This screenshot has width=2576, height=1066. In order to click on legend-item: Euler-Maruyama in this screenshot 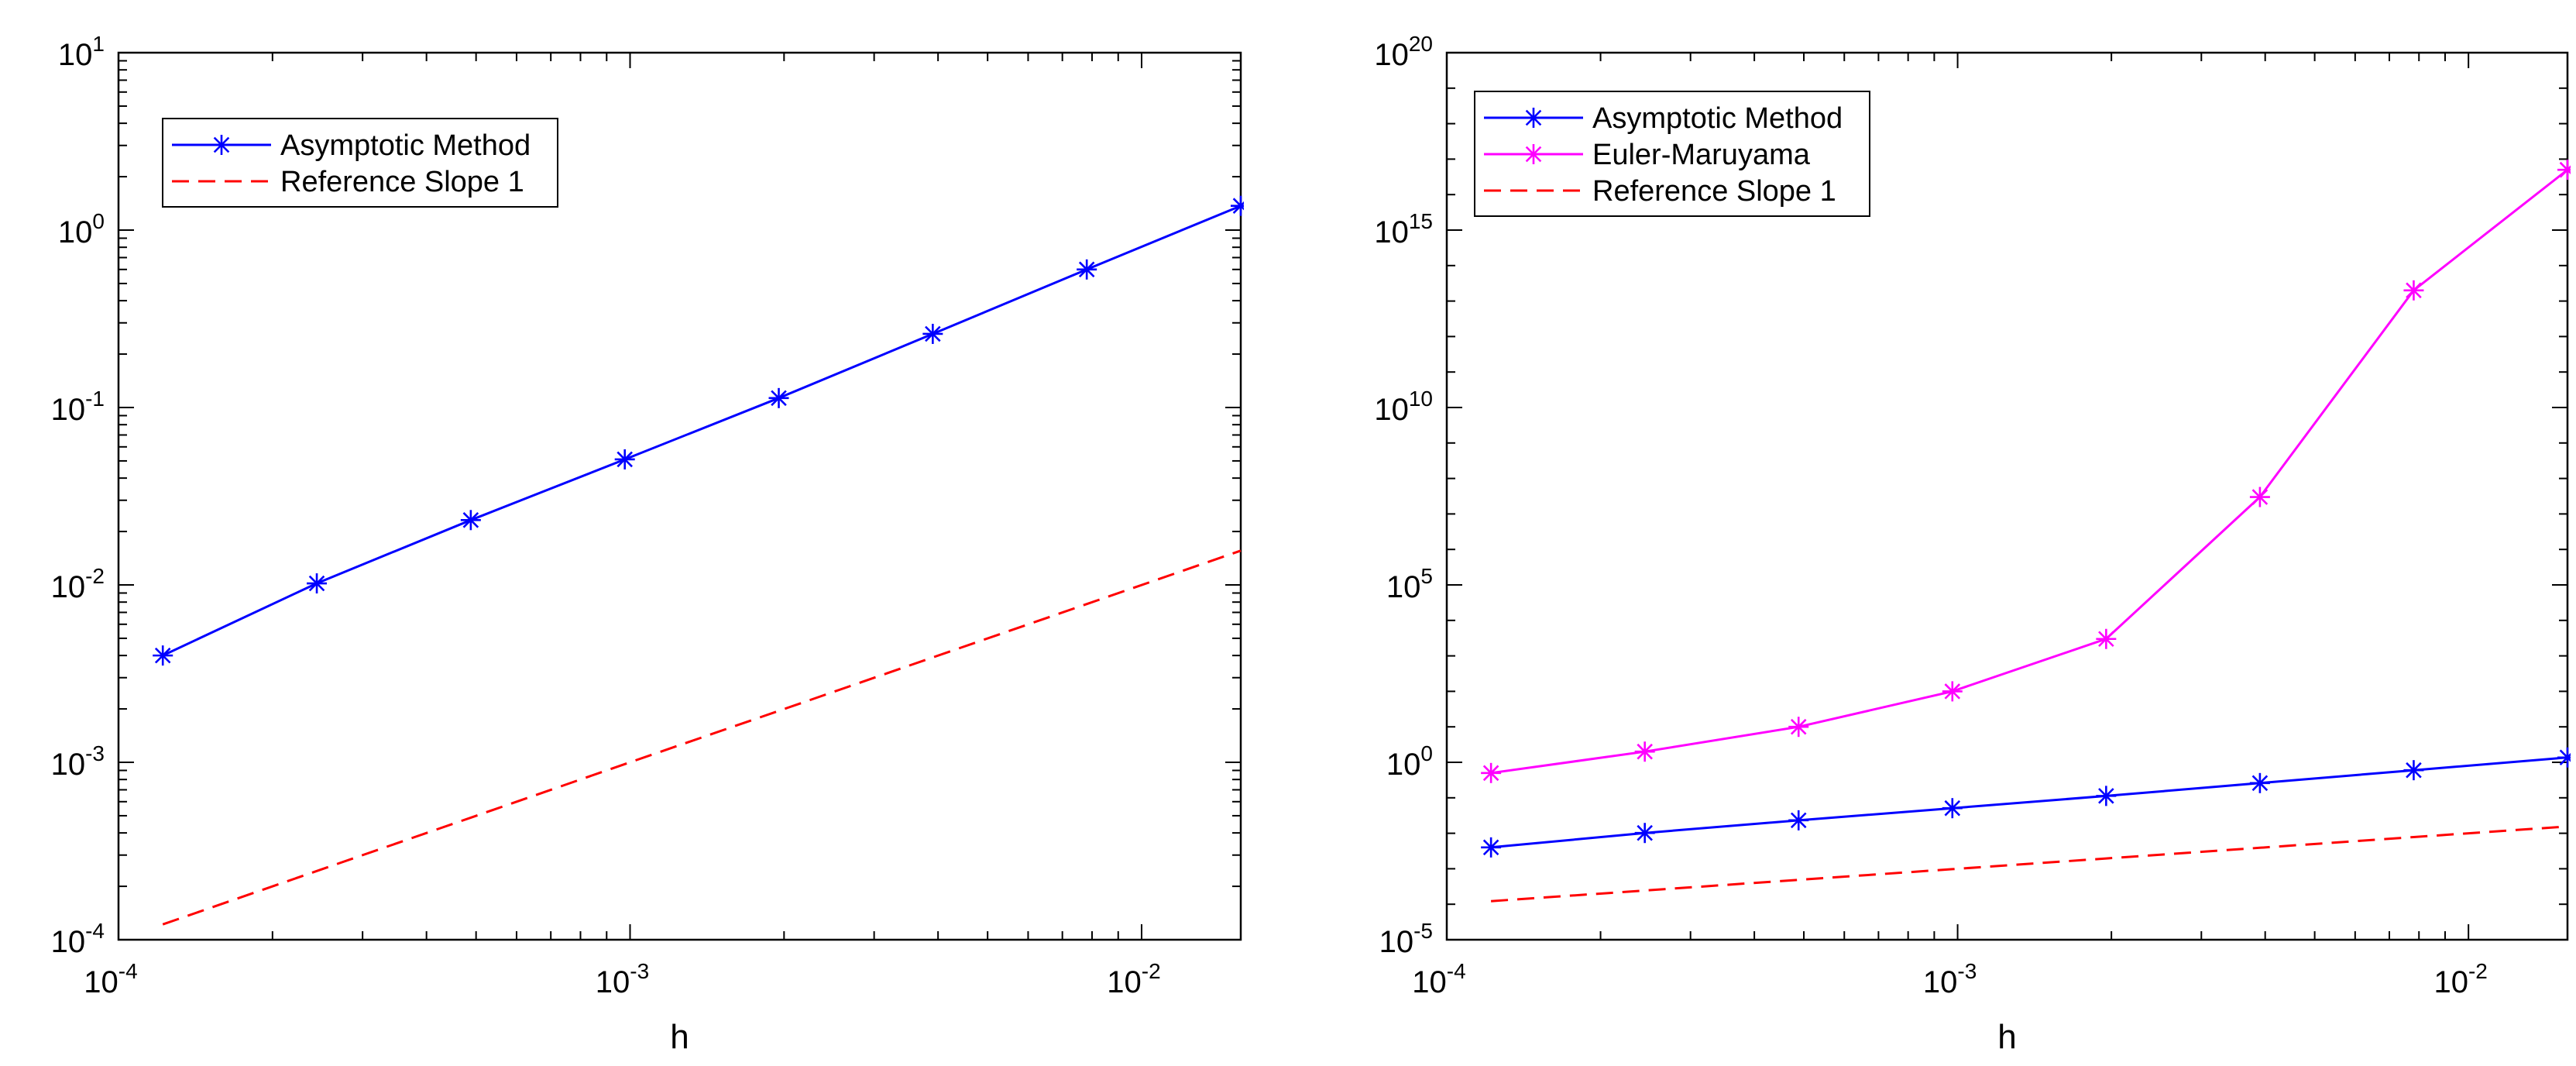, I will do `click(1647, 155)`.